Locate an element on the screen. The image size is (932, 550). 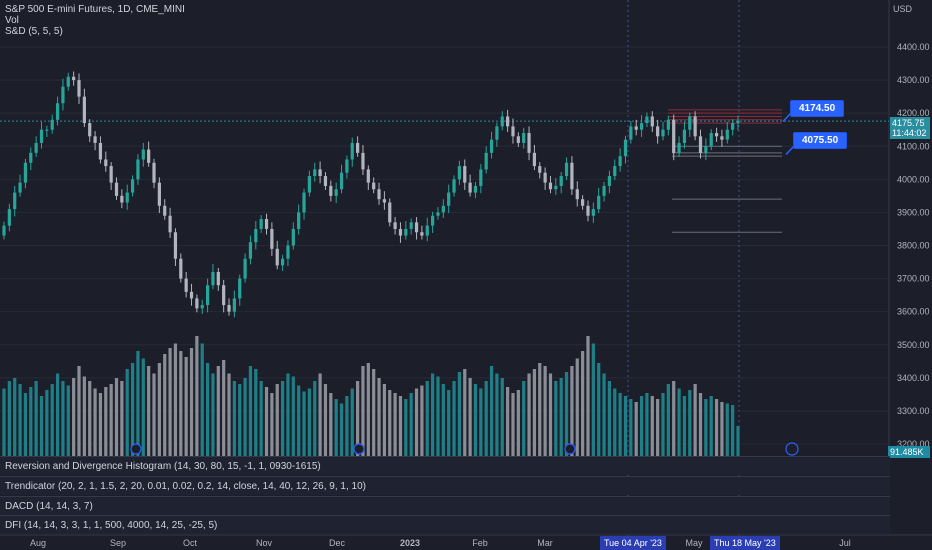
volume-badge: 91.485K is located at coordinates (909, 452).